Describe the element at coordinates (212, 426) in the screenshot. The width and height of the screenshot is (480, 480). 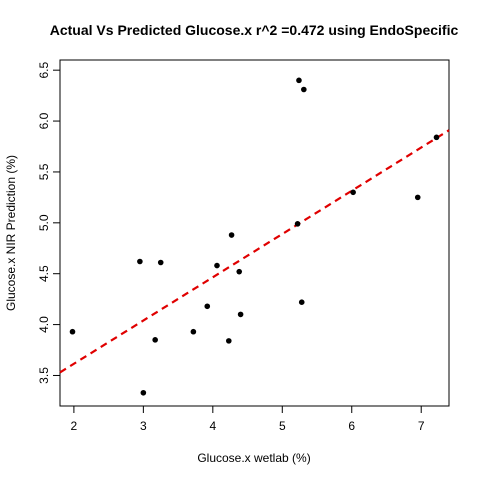
I see `x-tick-label: 4` at that location.